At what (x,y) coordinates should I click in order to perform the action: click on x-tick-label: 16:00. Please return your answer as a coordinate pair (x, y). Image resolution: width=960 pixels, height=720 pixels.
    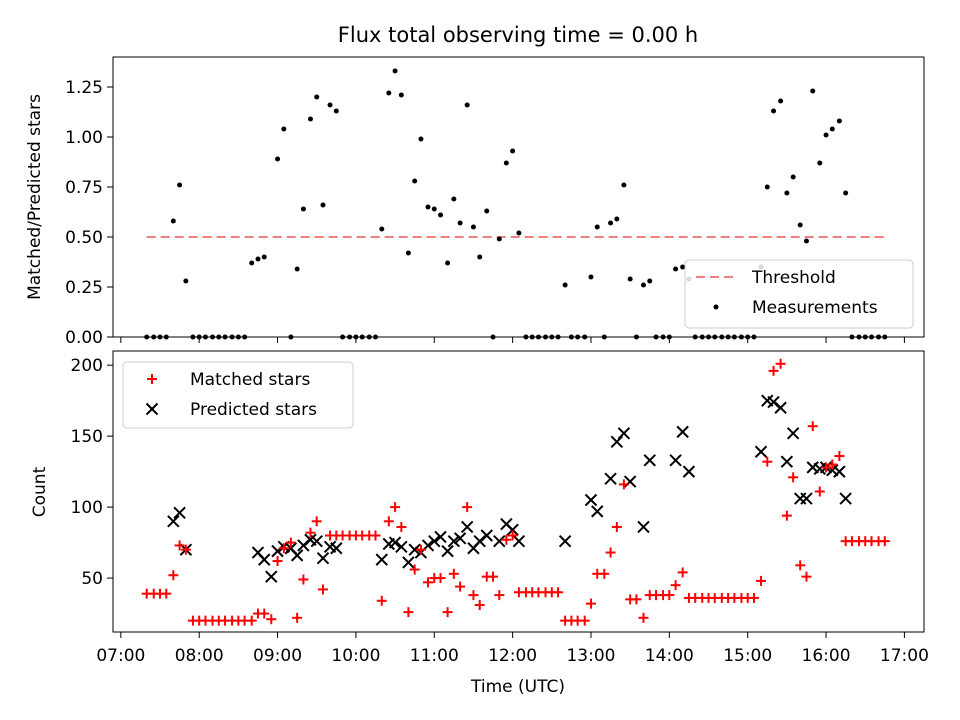
    Looking at the image, I should click on (826, 656).